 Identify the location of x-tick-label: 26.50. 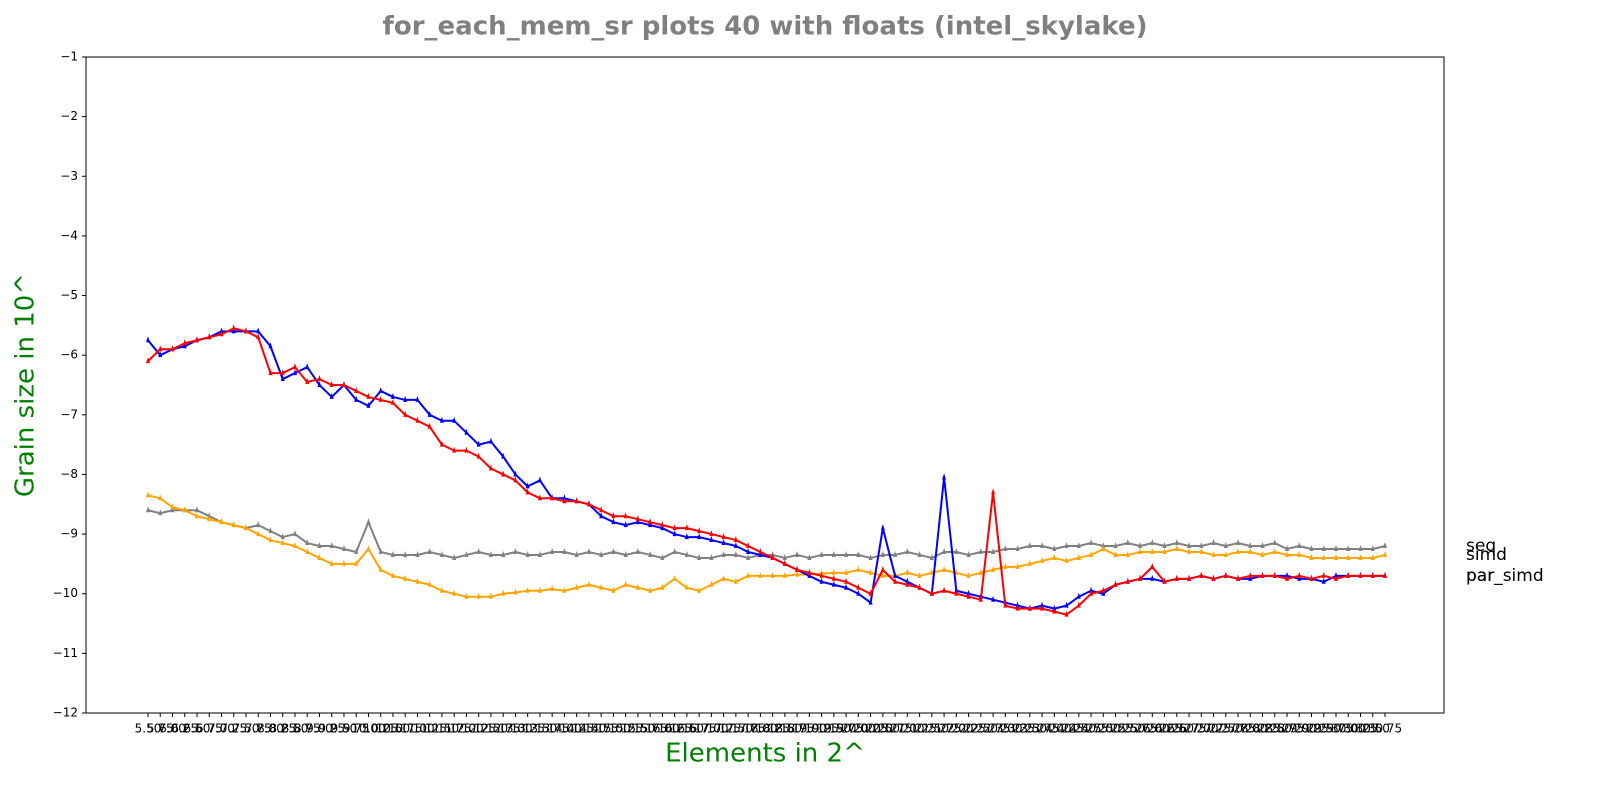
(1177, 729).